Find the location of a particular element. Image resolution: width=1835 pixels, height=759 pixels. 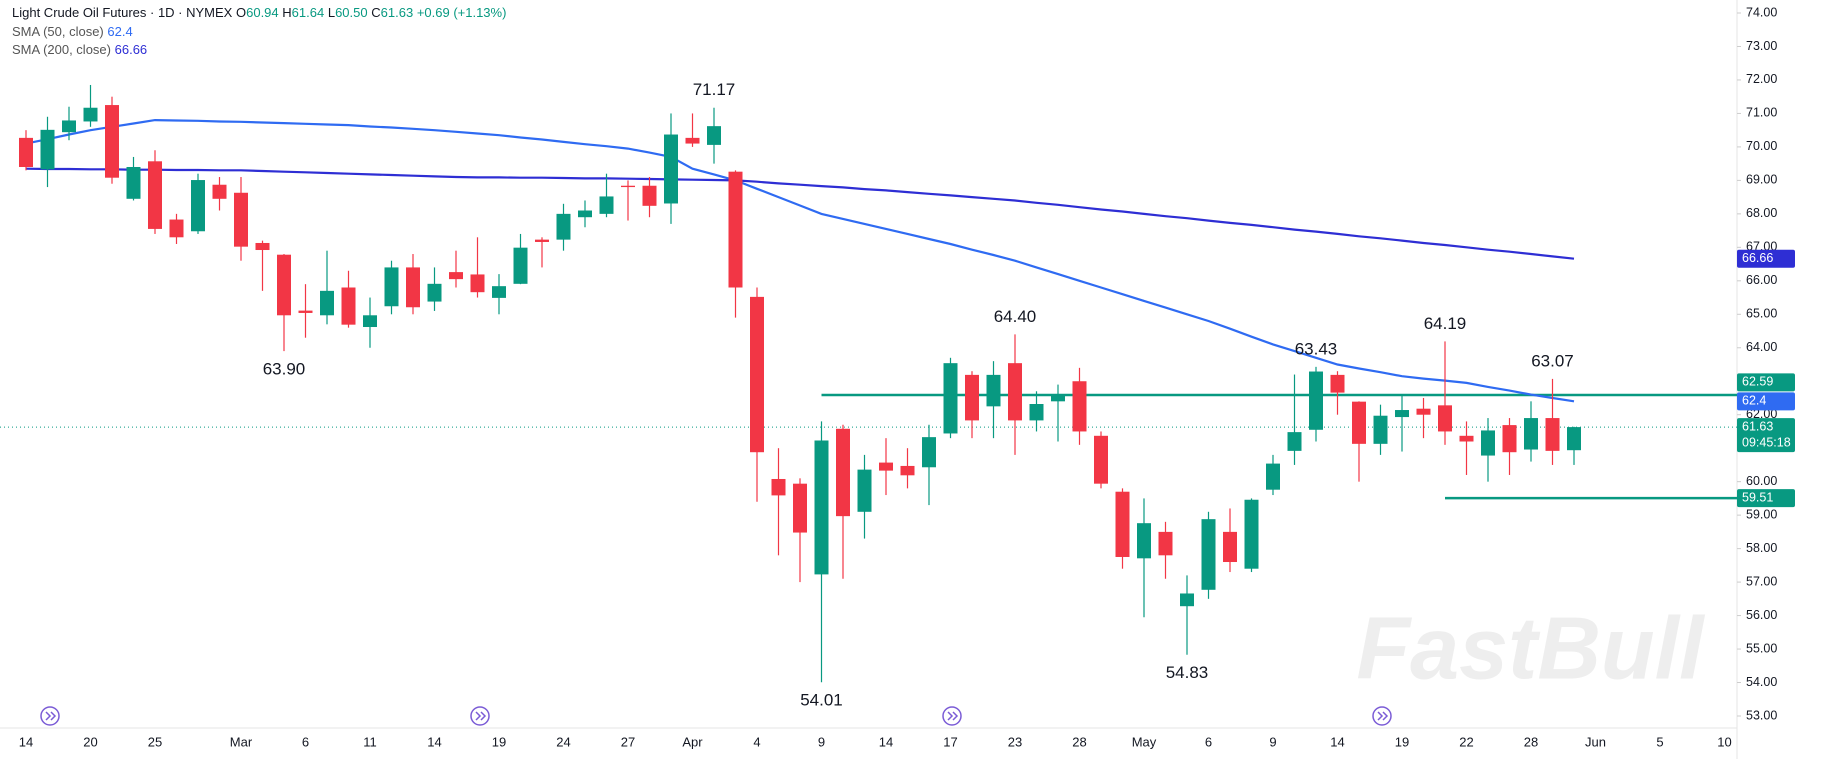

extreme-label: 64.19 is located at coordinates (1445, 323).